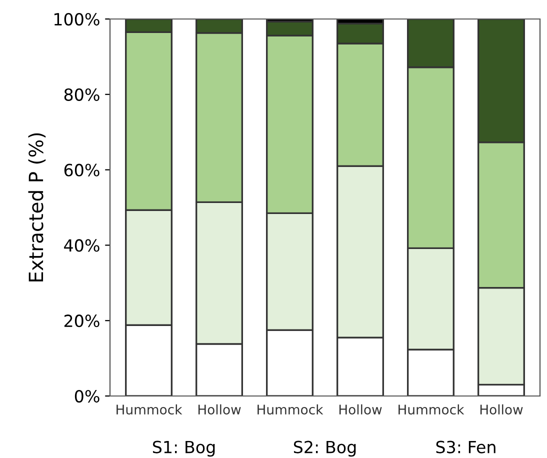  I want to click on text: S1: Bog, so click(183, 448).